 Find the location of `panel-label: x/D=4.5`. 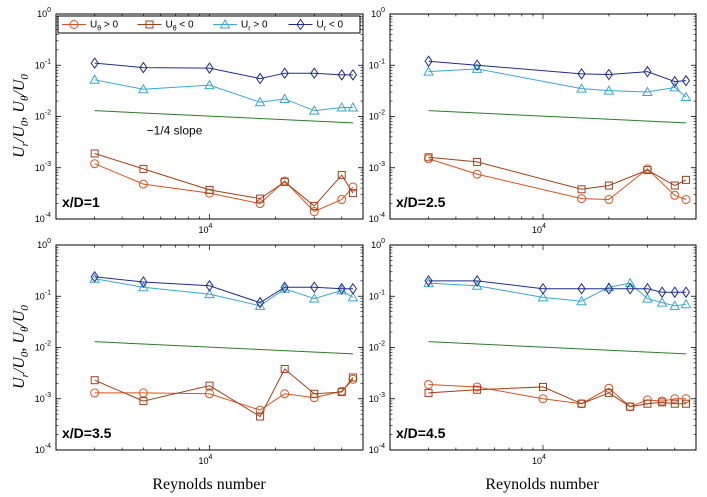

panel-label: x/D=4.5 is located at coordinates (421, 433).